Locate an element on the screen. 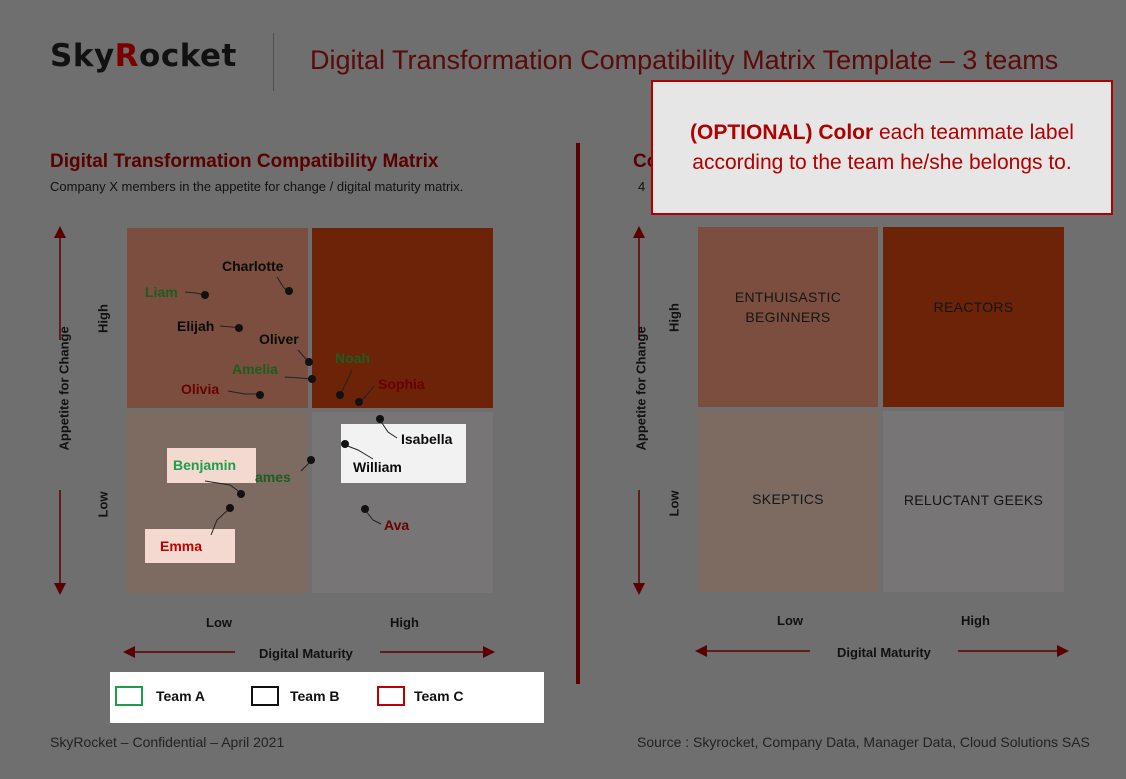 This screenshot has height=779, width=1126. quadrant-label-reluctant-geeks: RELUCTANT GEEKS is located at coordinates (973, 500).